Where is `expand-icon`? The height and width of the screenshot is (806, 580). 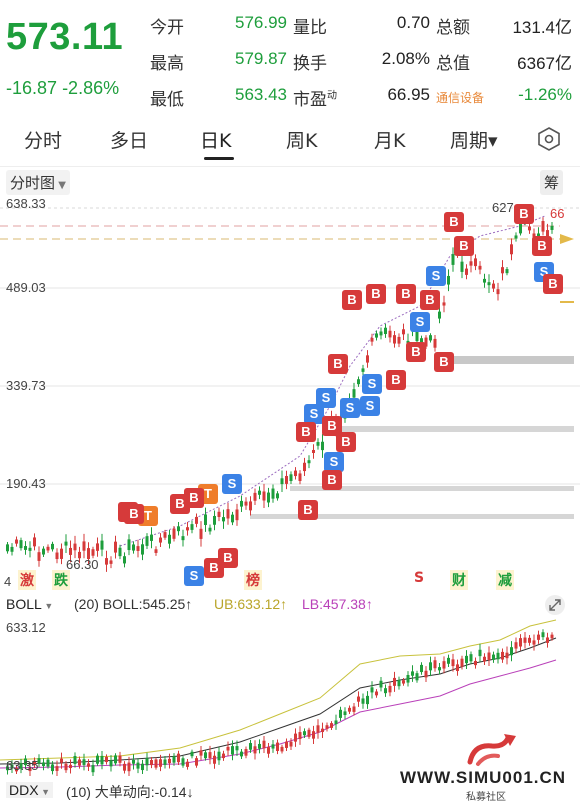
expand-icon is located at coordinates (555, 605).